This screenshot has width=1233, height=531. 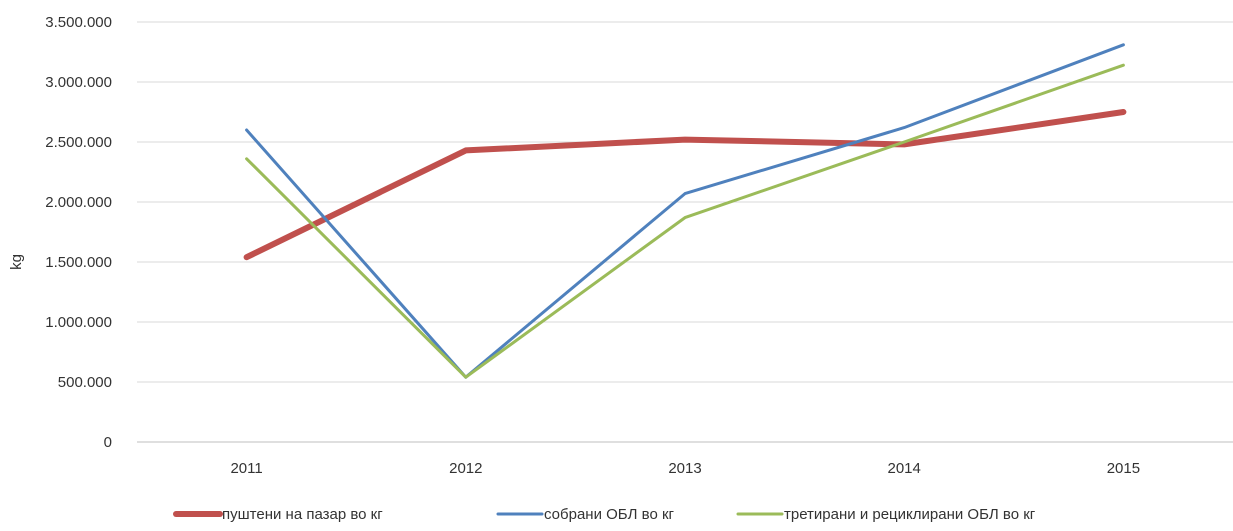 What do you see at coordinates (302, 514) in the screenshot?
I see `legend-label: пуштени на пазар во кг` at bounding box center [302, 514].